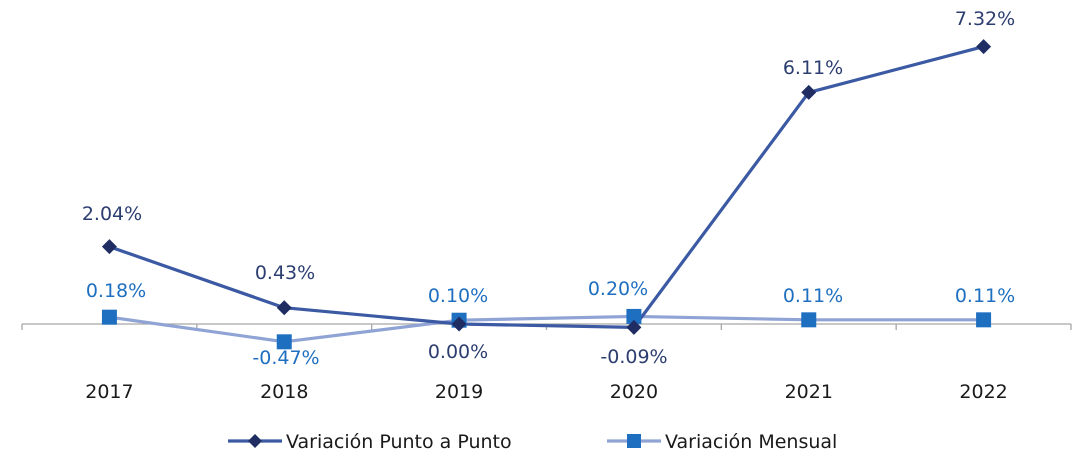 This screenshot has height=459, width=1081. Describe the element at coordinates (458, 296) in the screenshot. I see `data-label-mensual: 0.10%` at that location.